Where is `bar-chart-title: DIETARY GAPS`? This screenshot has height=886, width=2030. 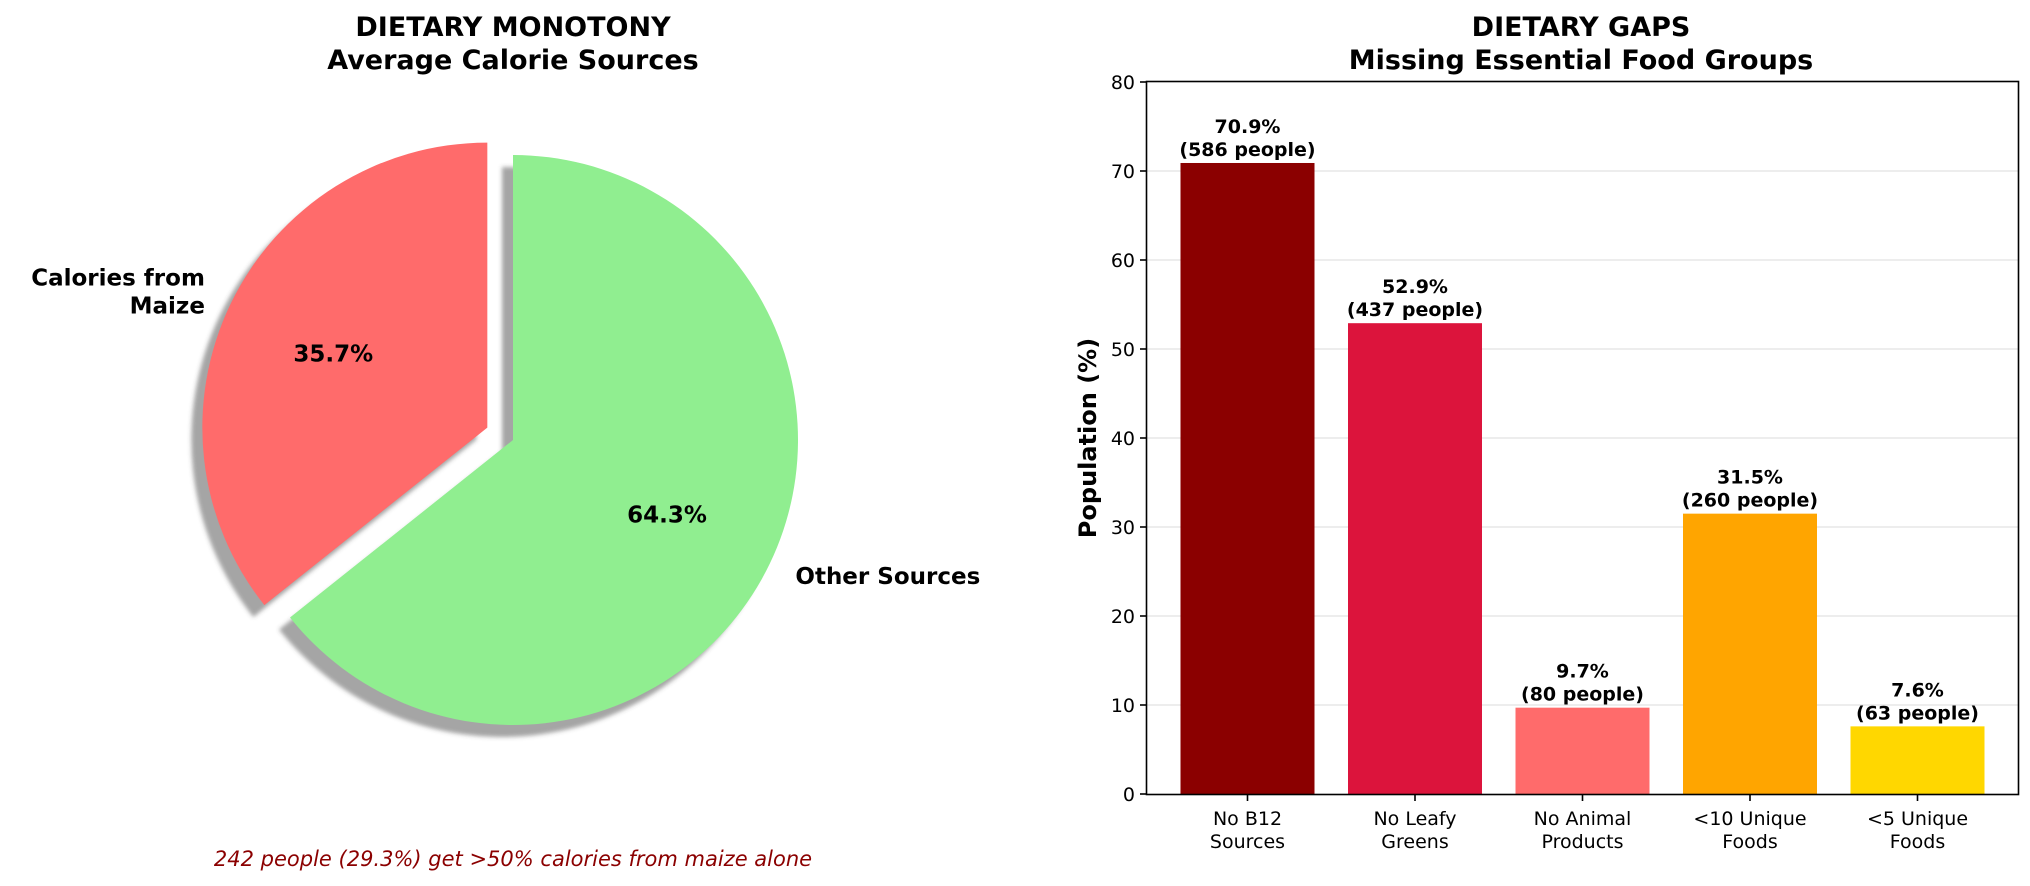 bar-chart-title: DIETARY GAPS is located at coordinates (1581, 27).